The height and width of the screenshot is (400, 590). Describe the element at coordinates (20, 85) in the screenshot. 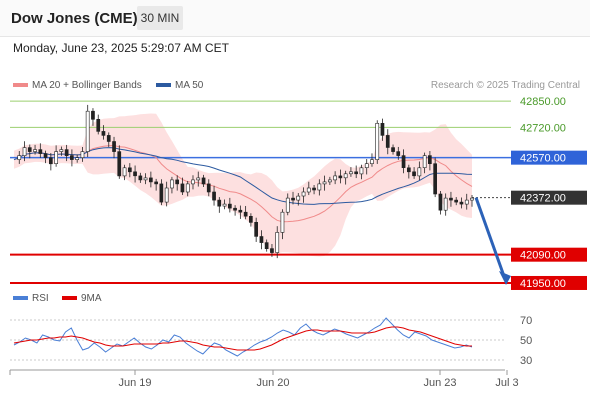

I see `ma20-swatch` at that location.